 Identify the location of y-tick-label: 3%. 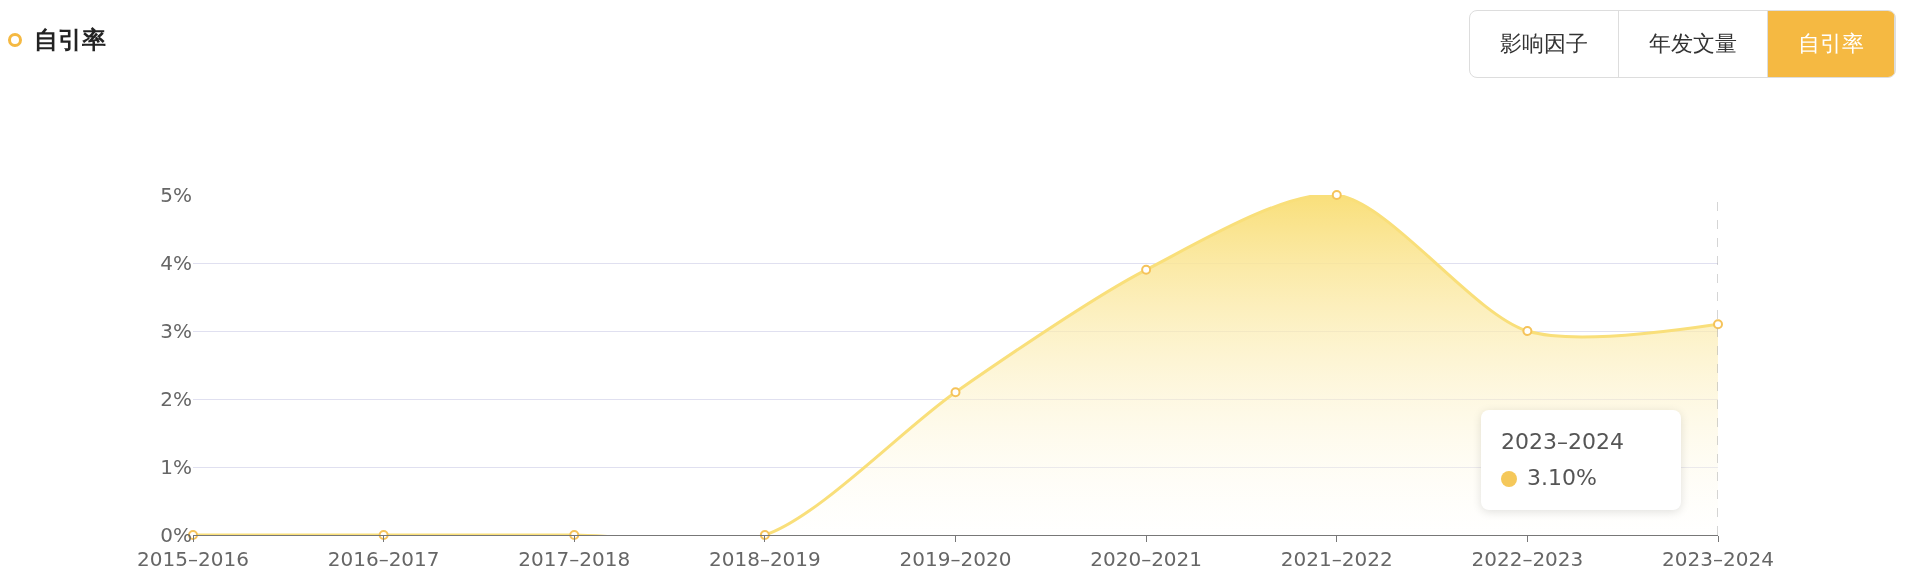
(176, 331).